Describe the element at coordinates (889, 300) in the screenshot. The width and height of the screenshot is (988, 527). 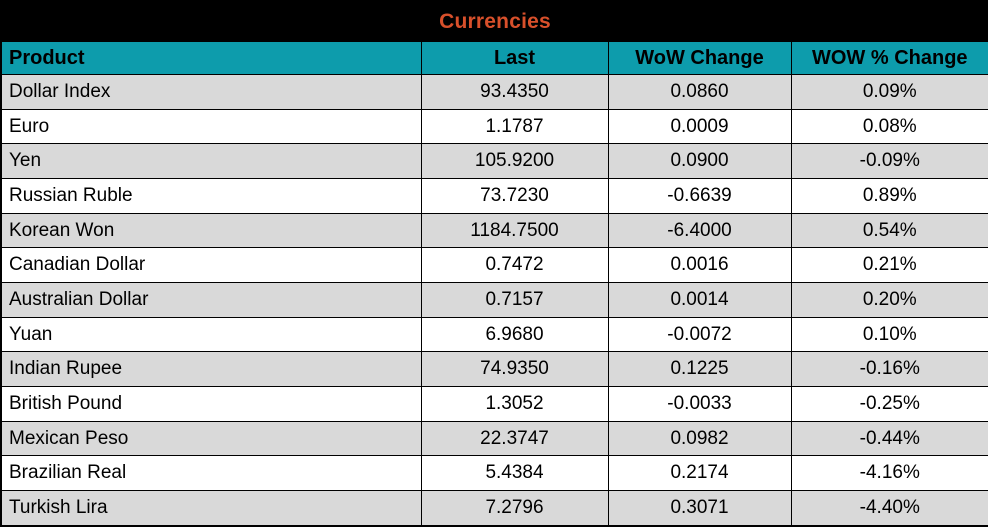
I see `cell-wow-pct-change: 0.20%` at that location.